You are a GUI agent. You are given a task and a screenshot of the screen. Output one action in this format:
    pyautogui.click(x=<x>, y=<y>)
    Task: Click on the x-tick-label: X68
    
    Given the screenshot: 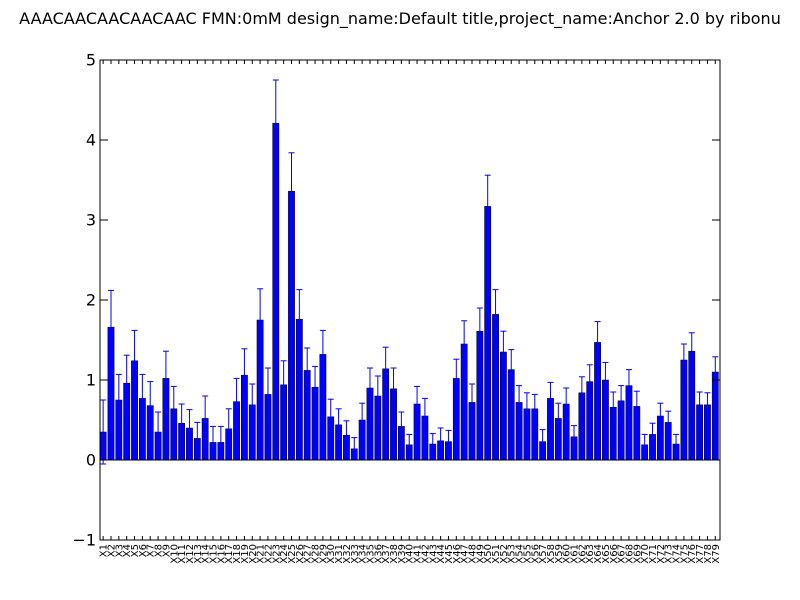 What is the action you would take?
    pyautogui.click(x=629, y=554)
    